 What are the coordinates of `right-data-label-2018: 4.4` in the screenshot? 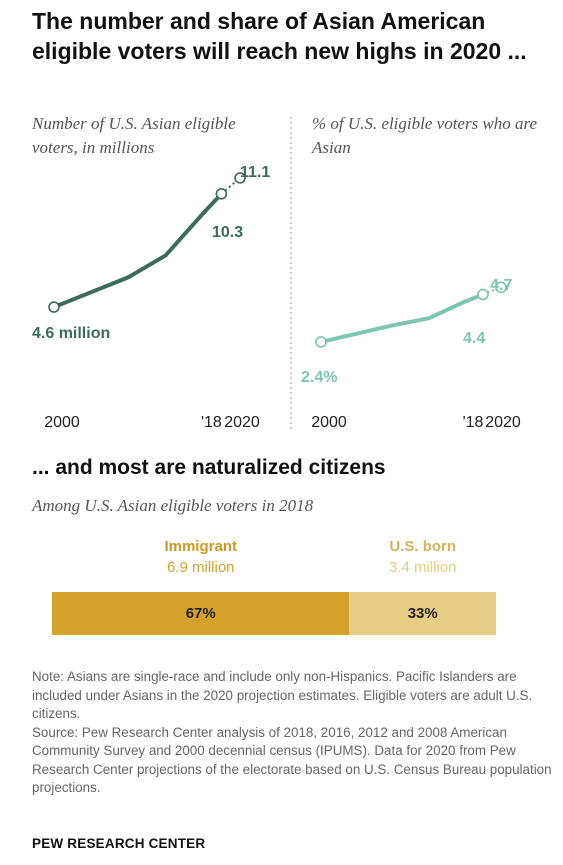 It's located at (474, 338).